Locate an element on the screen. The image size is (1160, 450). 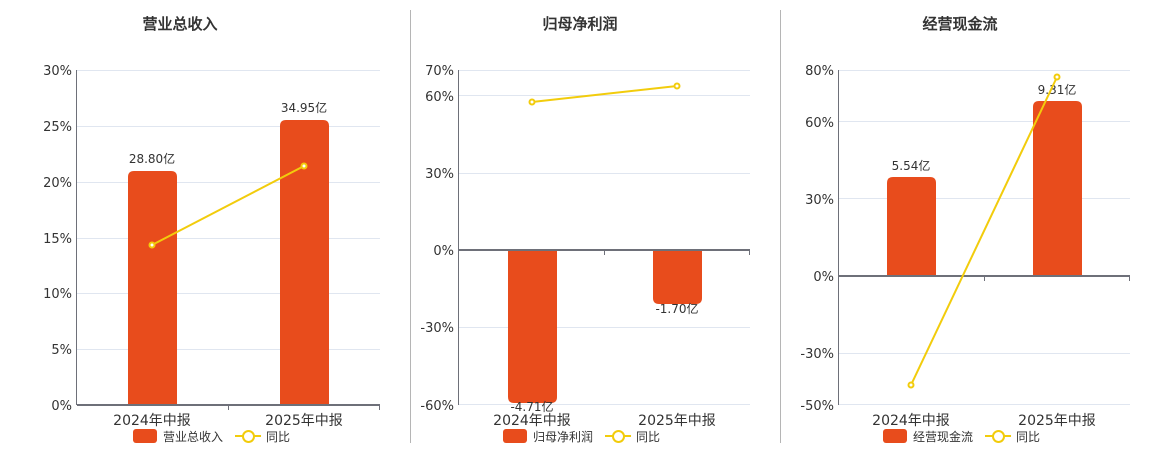
svg-text: -4.71亿 is located at coordinates (531, 406).